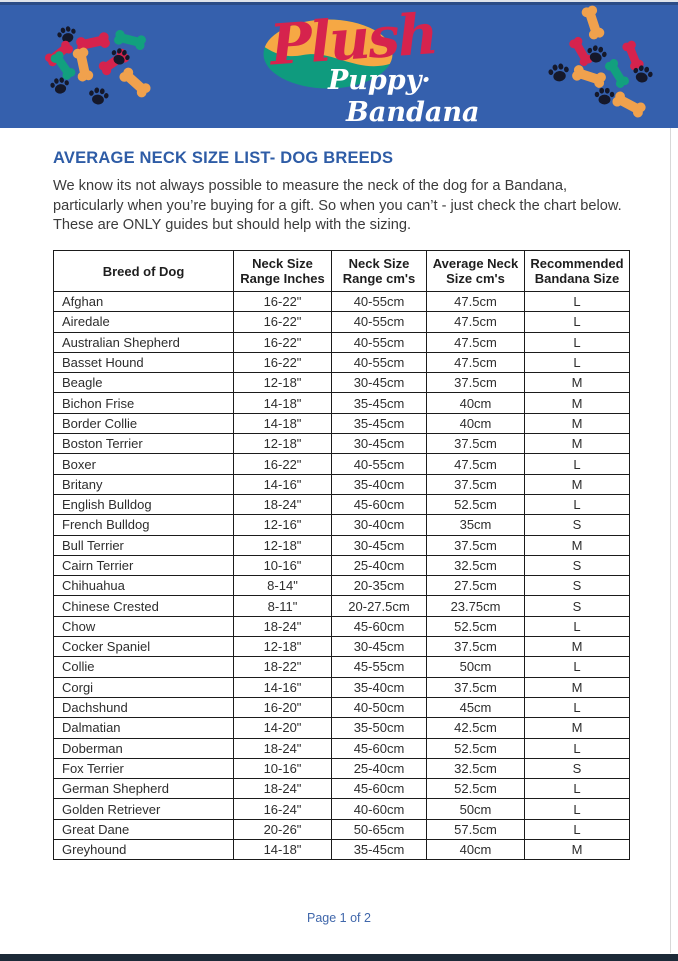  I want to click on table-row: Dalmatian 14-20" 35-50cm 42.5cm M, so click(341, 728).